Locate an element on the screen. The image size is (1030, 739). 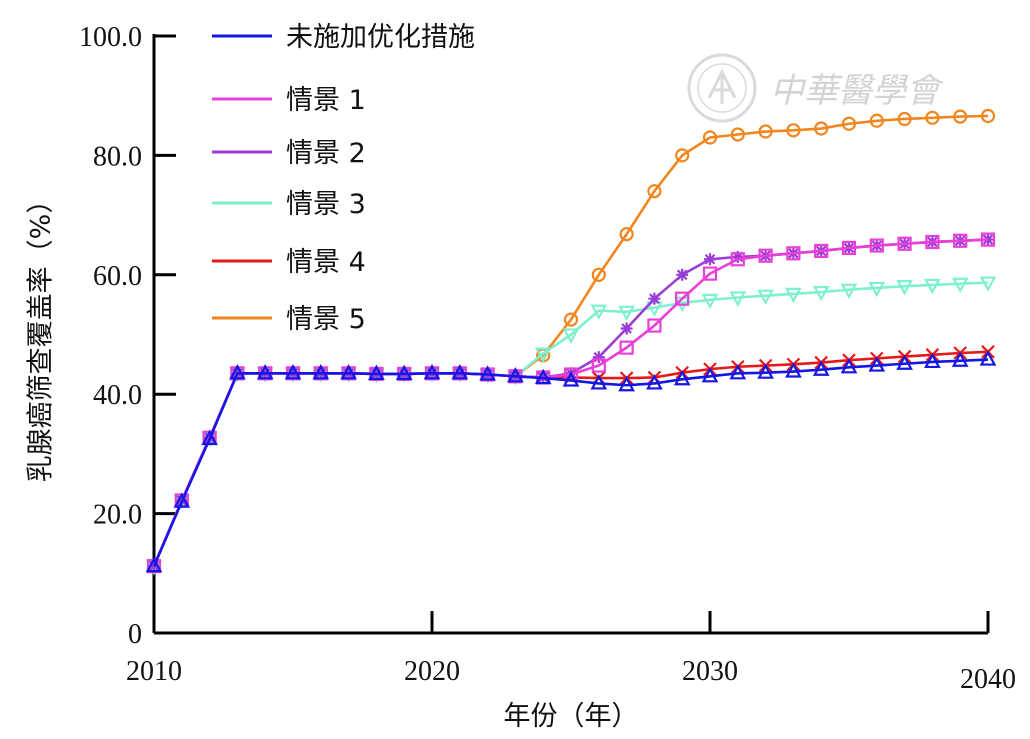
x-tick-label: 2040 is located at coordinates (988, 679).